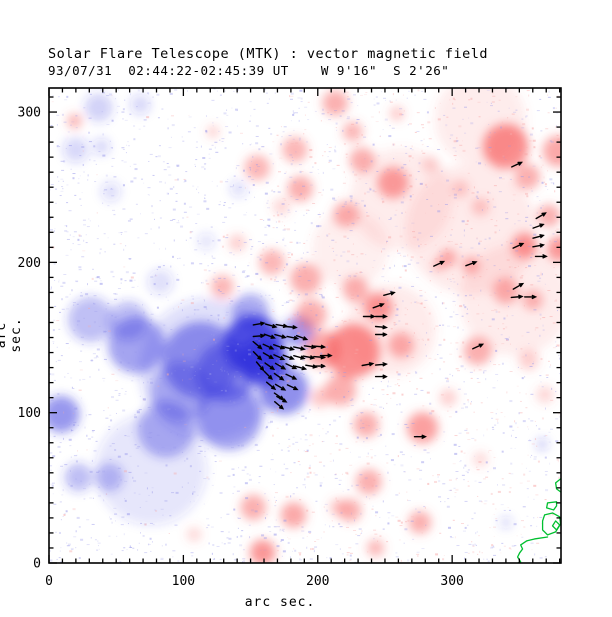 The width and height of the screenshot is (612, 617). What do you see at coordinates (538, 520) in the screenshot?
I see `contour-lines` at bounding box center [538, 520].